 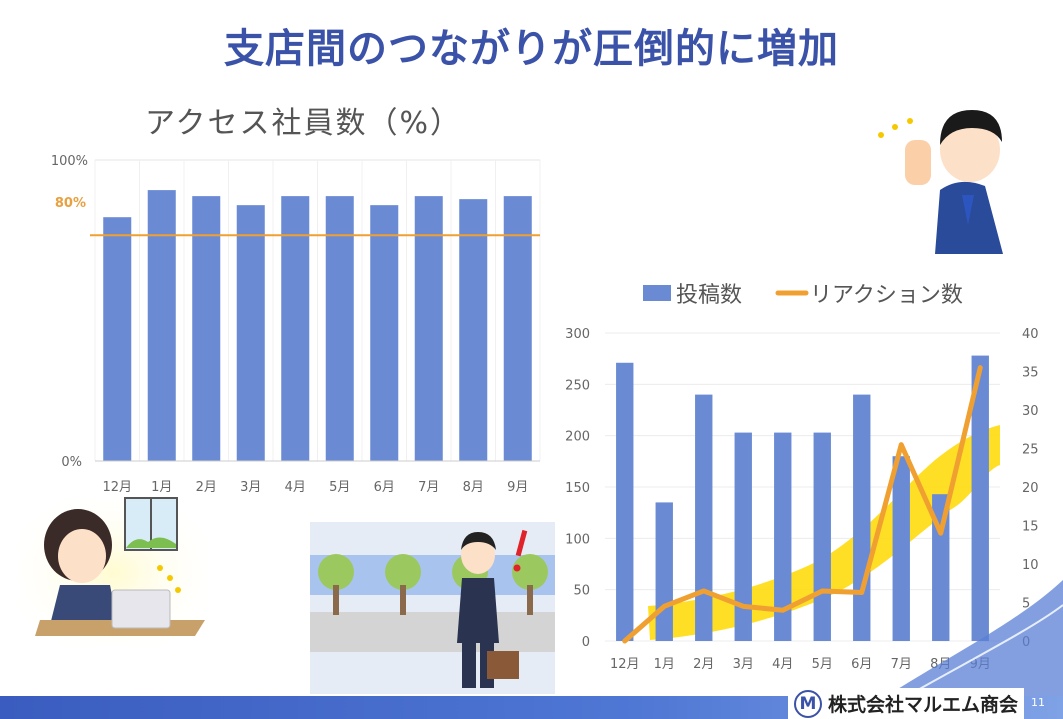 What do you see at coordinates (69, 161) in the screenshot?
I see `y-tick-label: 100%` at bounding box center [69, 161].